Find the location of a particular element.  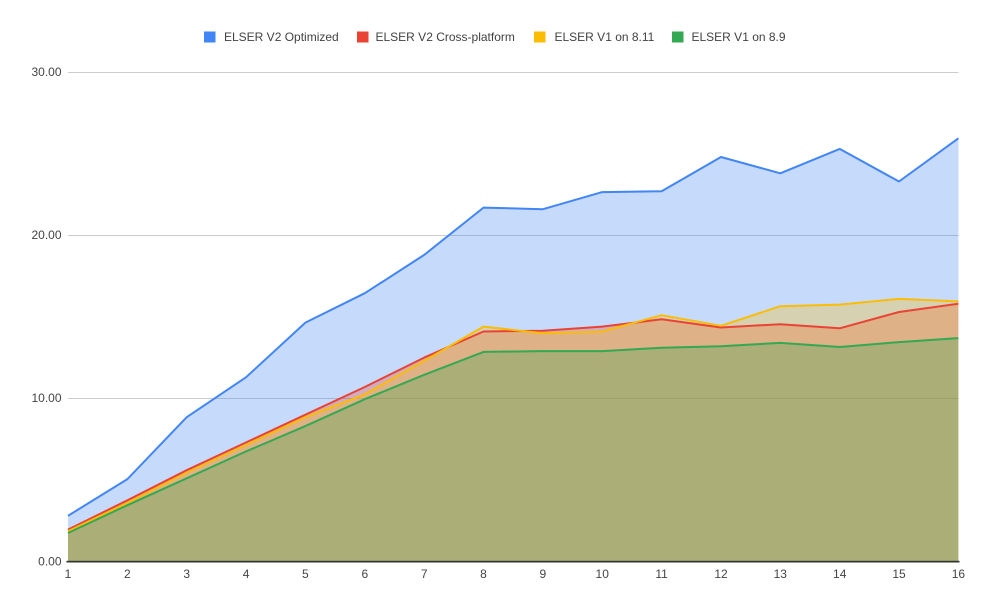

svg-text: 6 is located at coordinates (364, 574).